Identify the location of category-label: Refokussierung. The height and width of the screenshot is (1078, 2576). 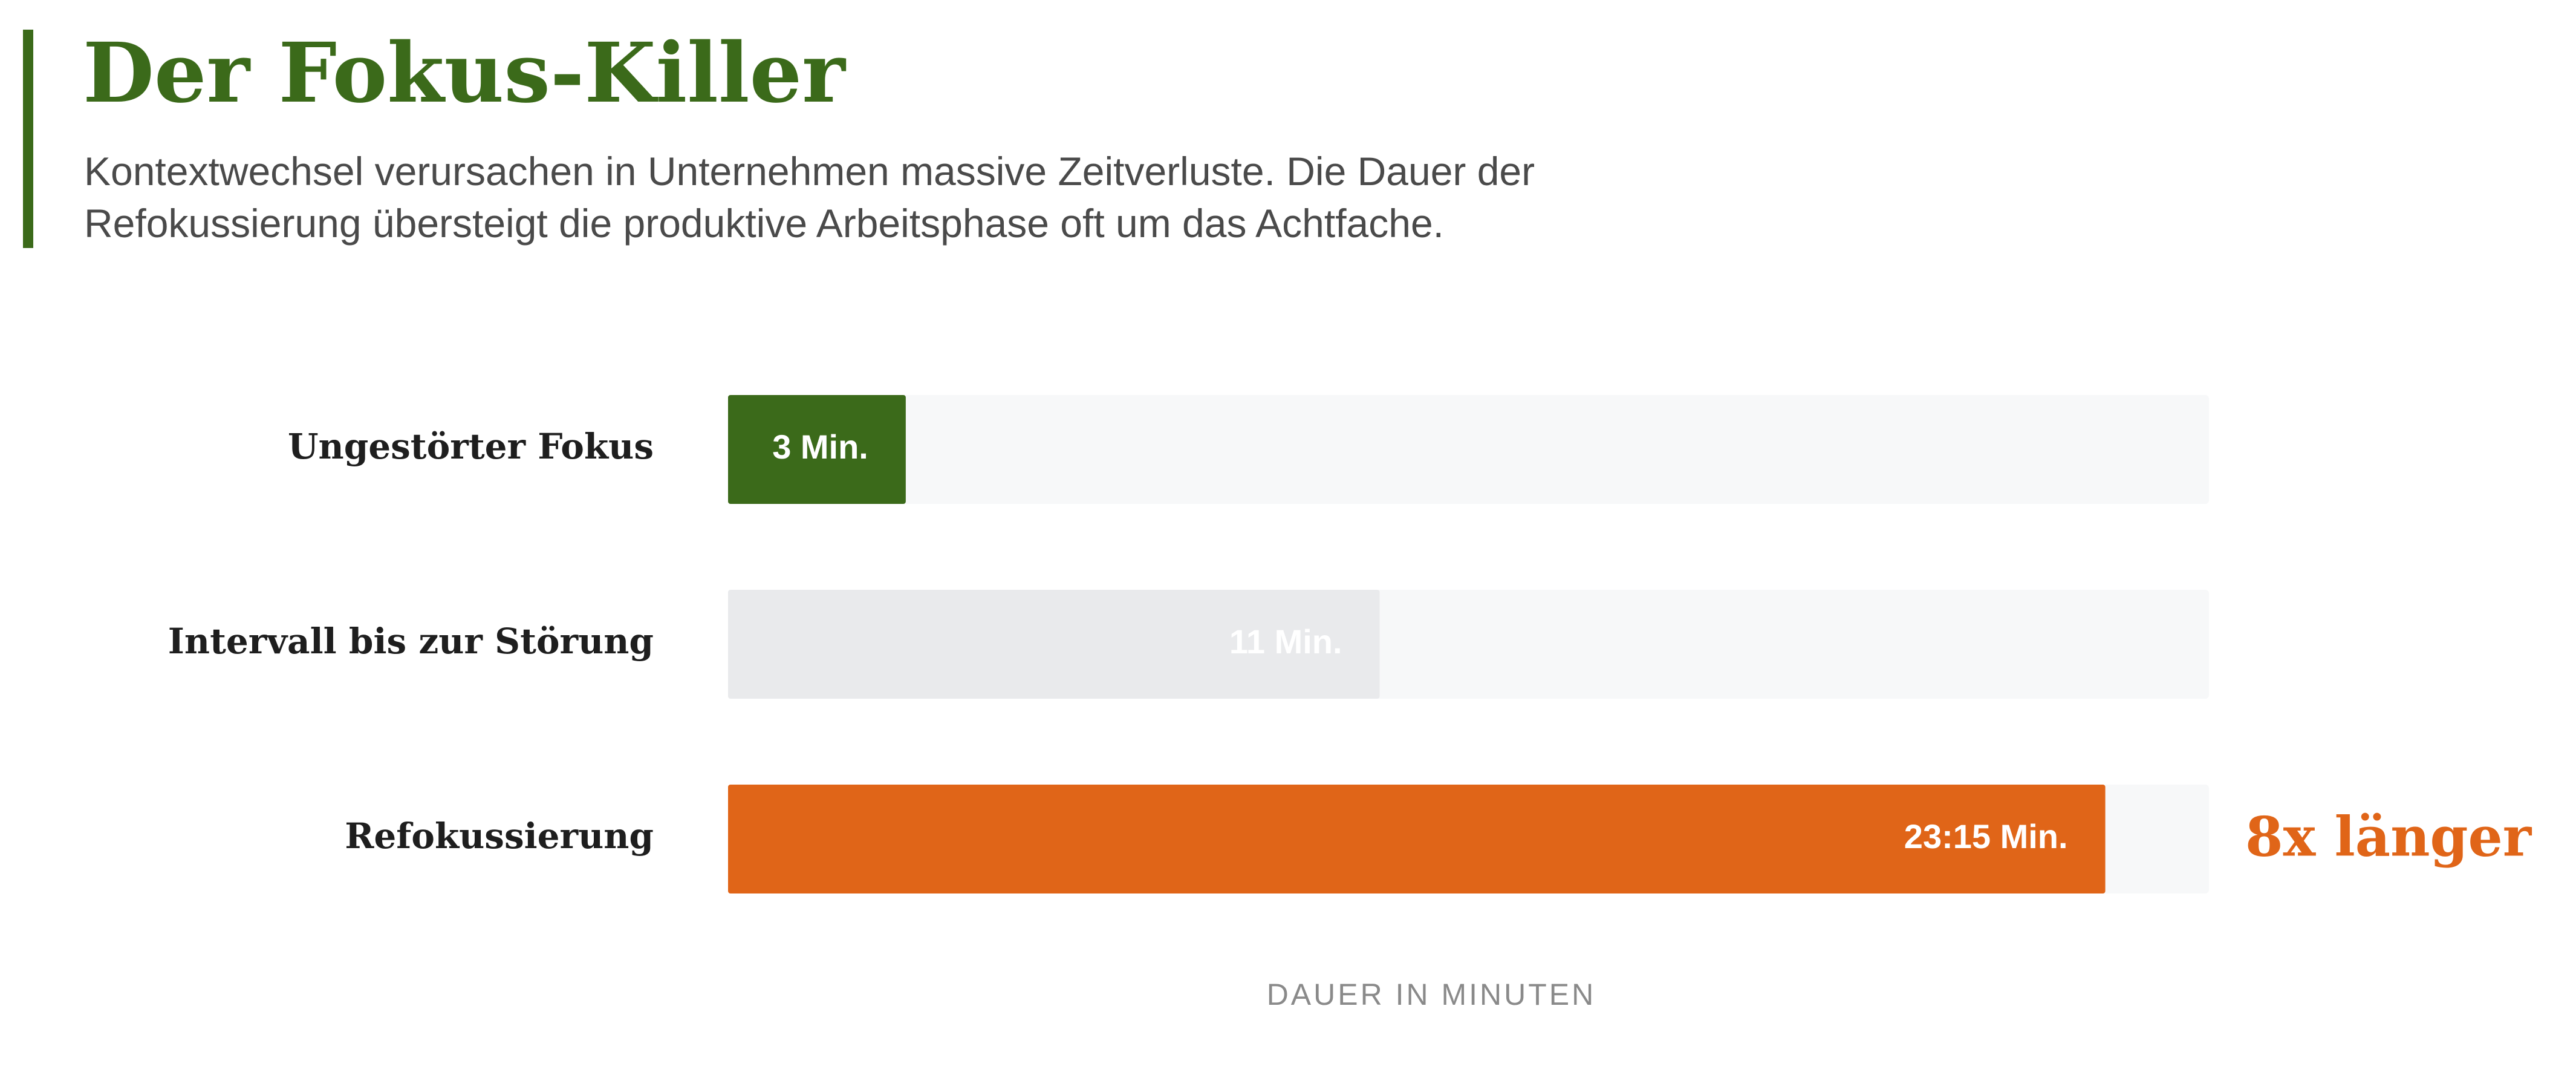
(499, 836).